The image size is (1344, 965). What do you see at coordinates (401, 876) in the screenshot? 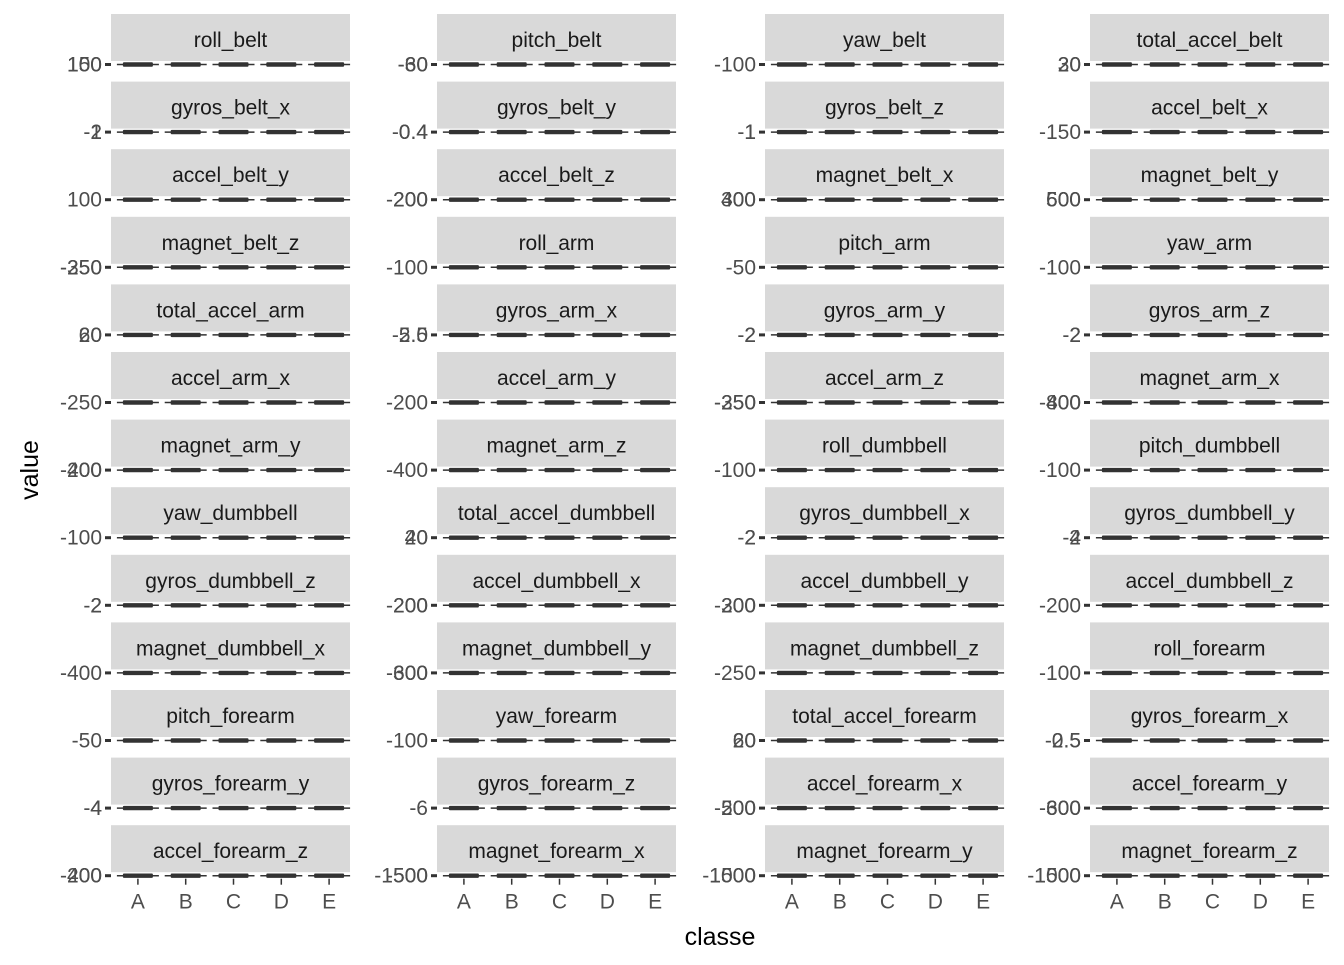
I see `y-tick-label: -1500` at bounding box center [401, 876].